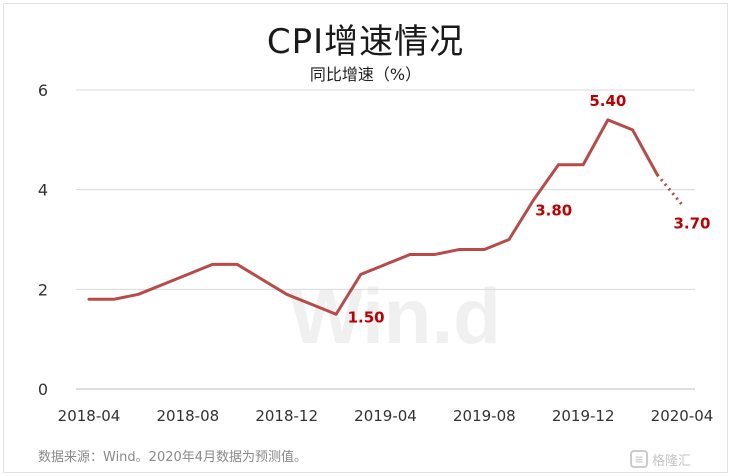 The width and height of the screenshot is (731, 476). I want to click on wind-watermark: Win.d, so click(395, 316).